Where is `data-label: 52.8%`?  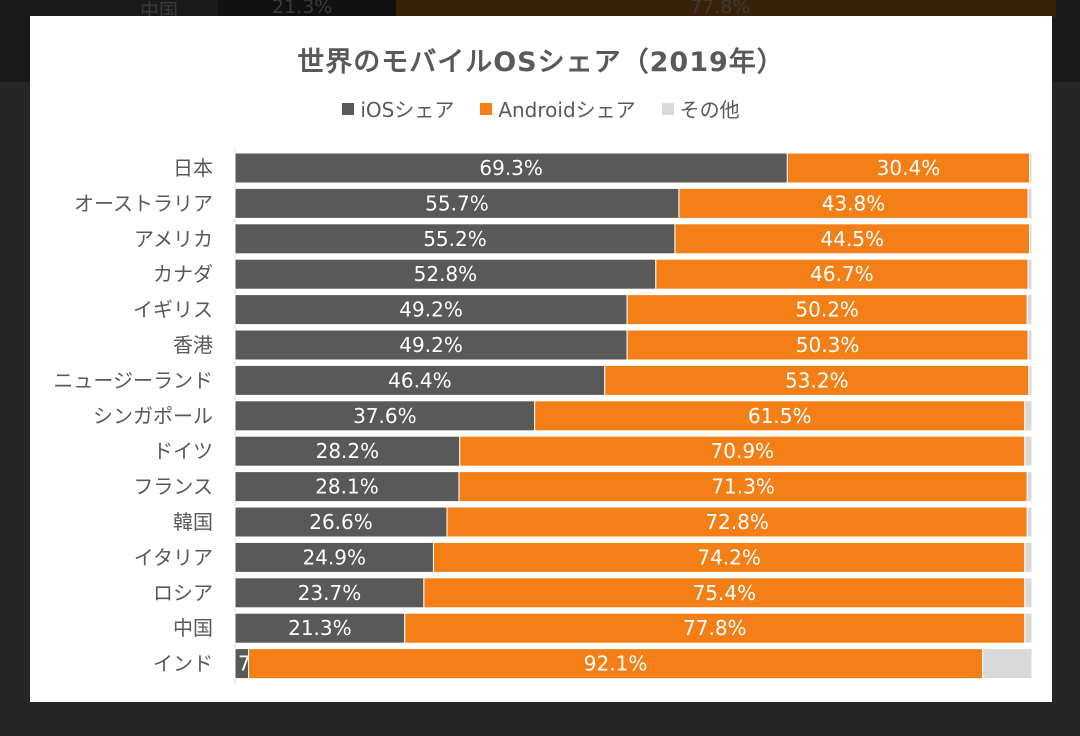
data-label: 52.8% is located at coordinates (446, 274).